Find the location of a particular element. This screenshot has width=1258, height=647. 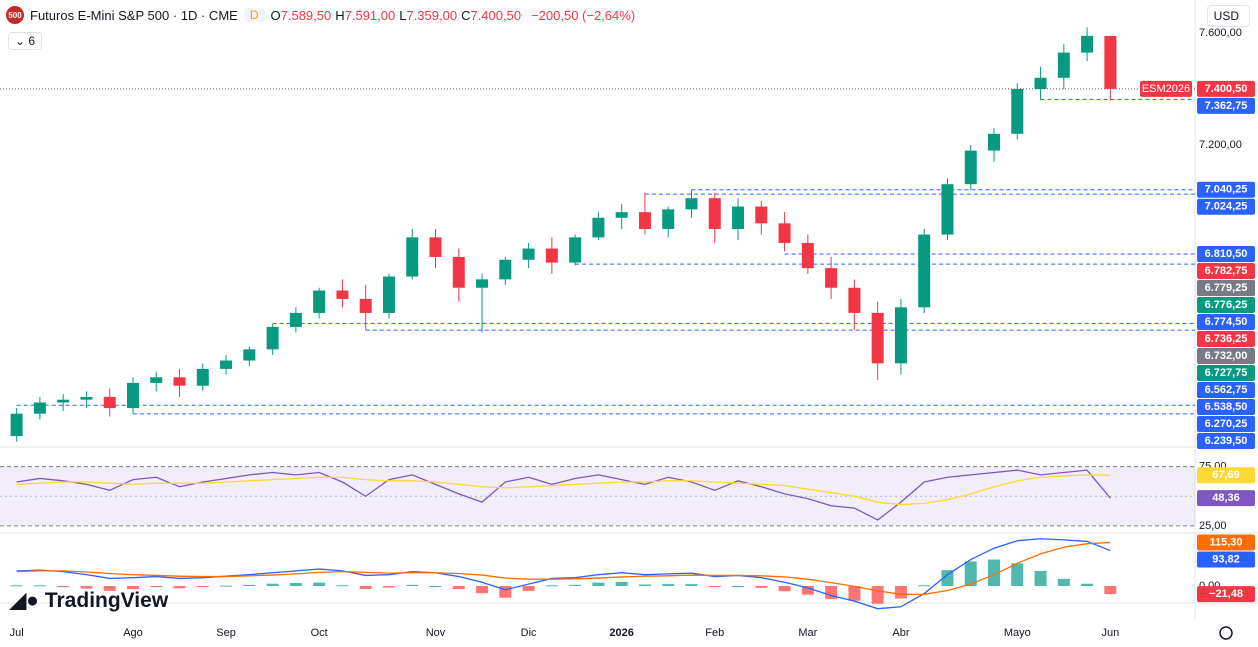

price-tag: 7.362,75 is located at coordinates (1226, 106).